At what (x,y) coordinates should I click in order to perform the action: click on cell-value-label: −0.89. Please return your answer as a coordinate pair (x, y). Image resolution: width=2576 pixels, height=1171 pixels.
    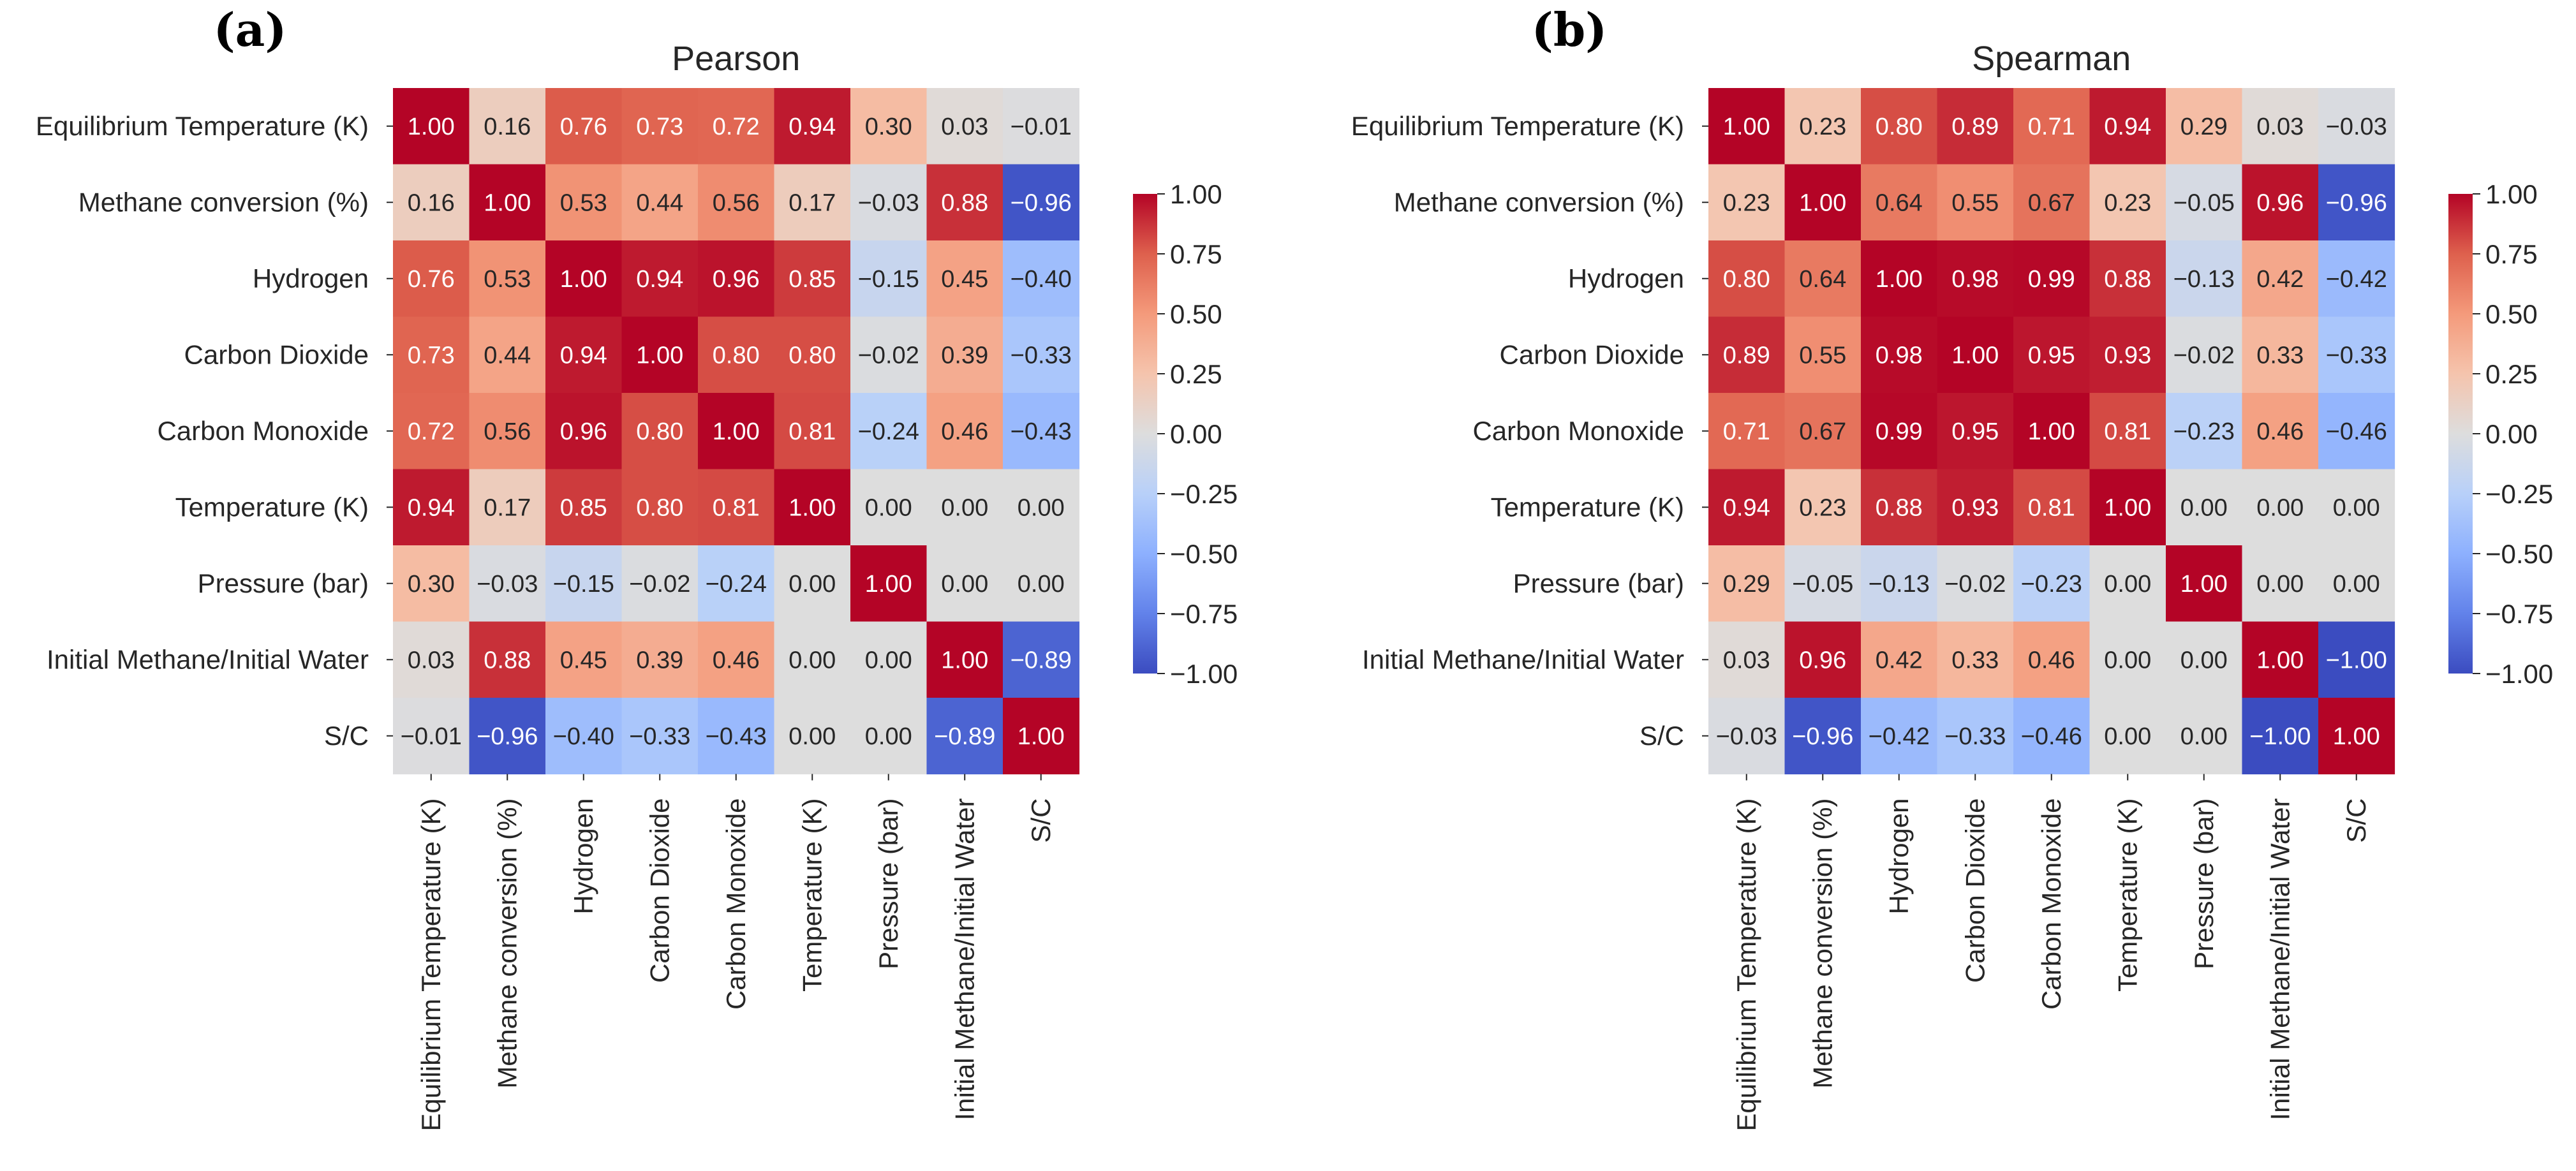
    Looking at the image, I should click on (964, 737).